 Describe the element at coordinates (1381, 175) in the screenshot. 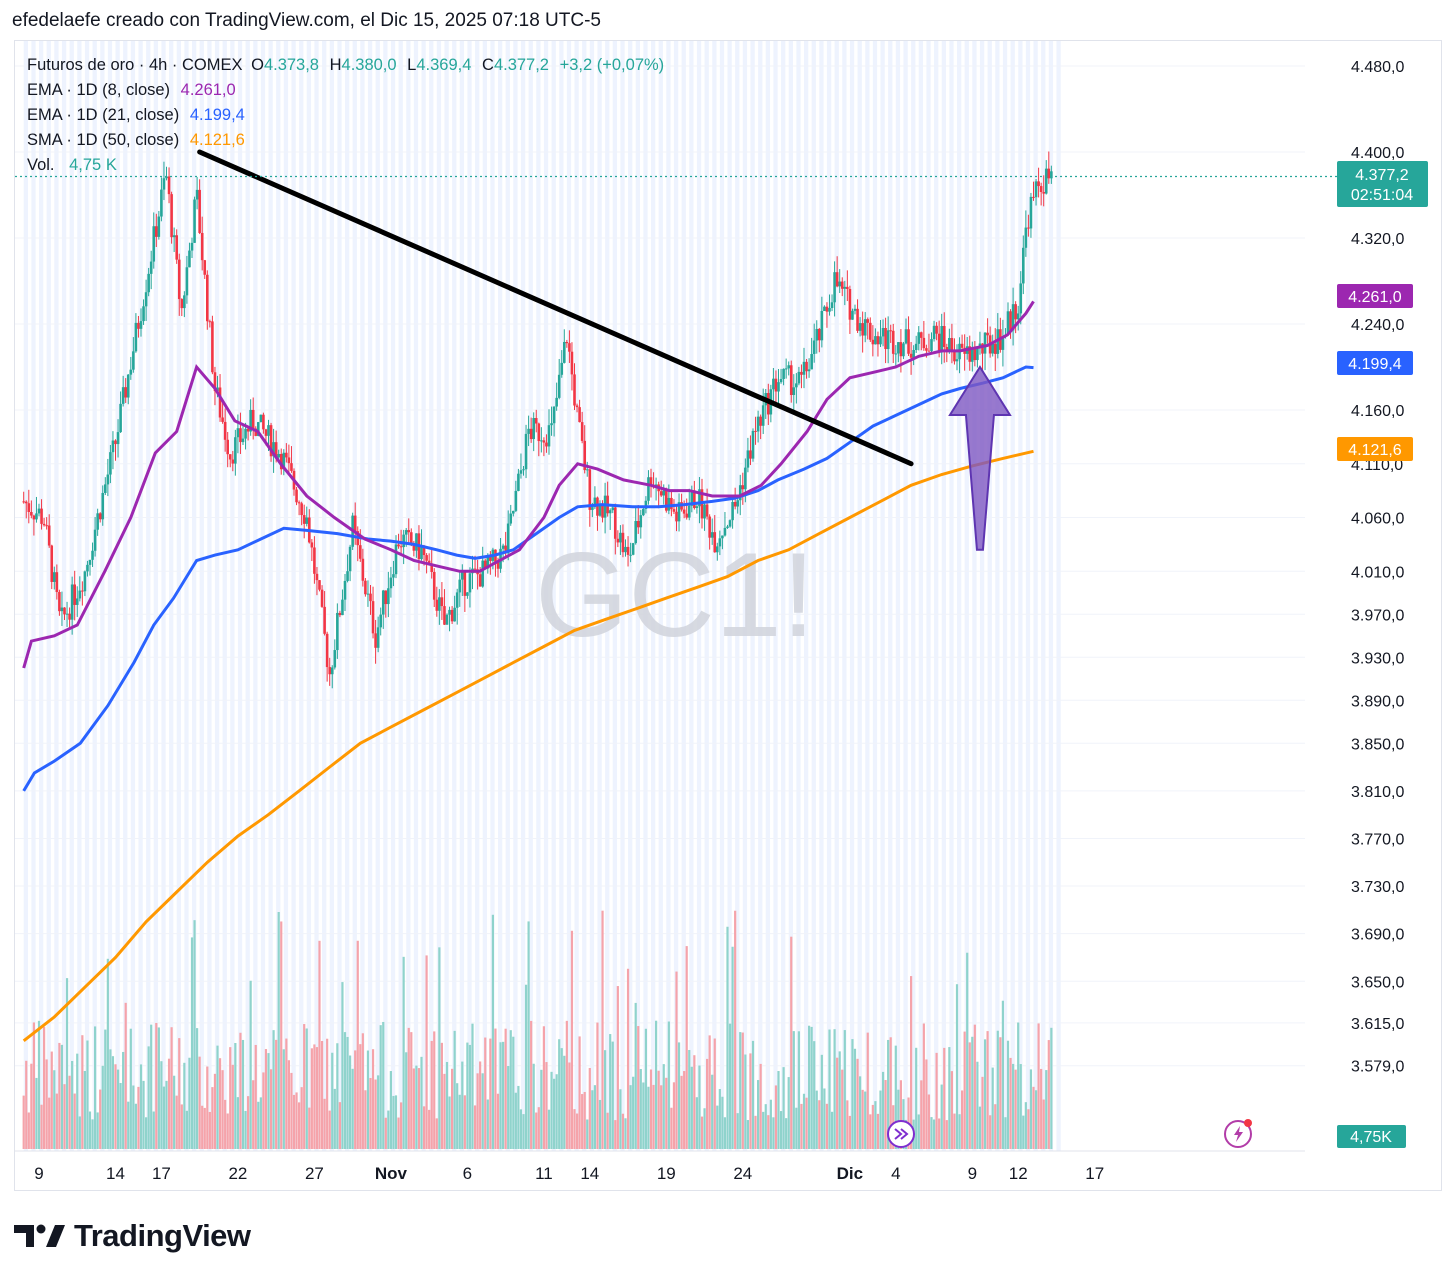

I see `last-price-value: 4.377,2` at that location.